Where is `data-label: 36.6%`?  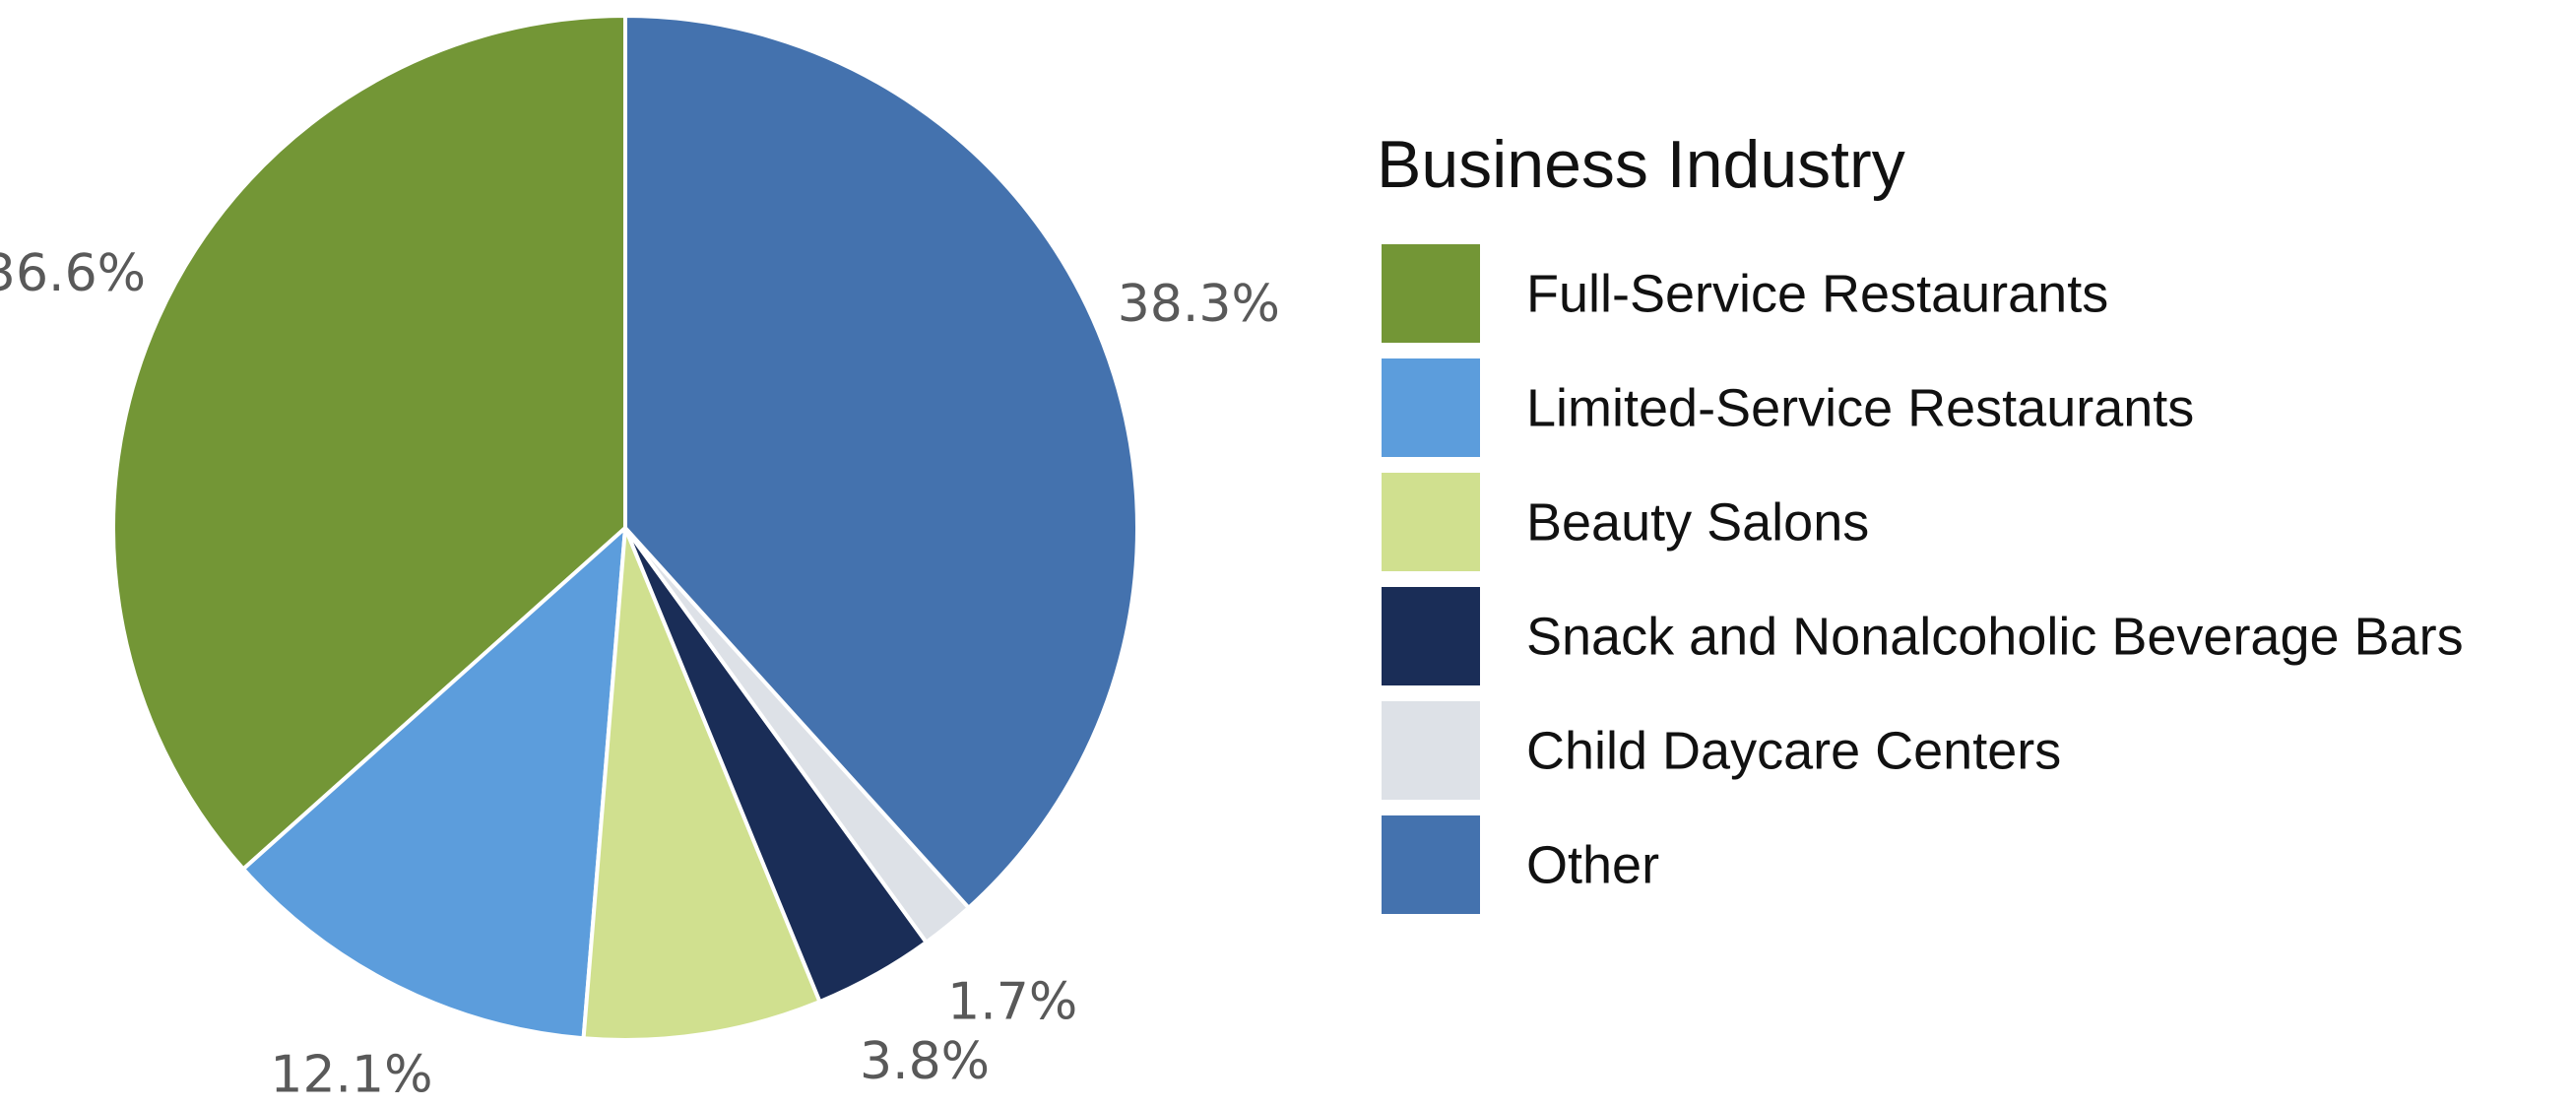
data-label: 36.6% is located at coordinates (73, 273).